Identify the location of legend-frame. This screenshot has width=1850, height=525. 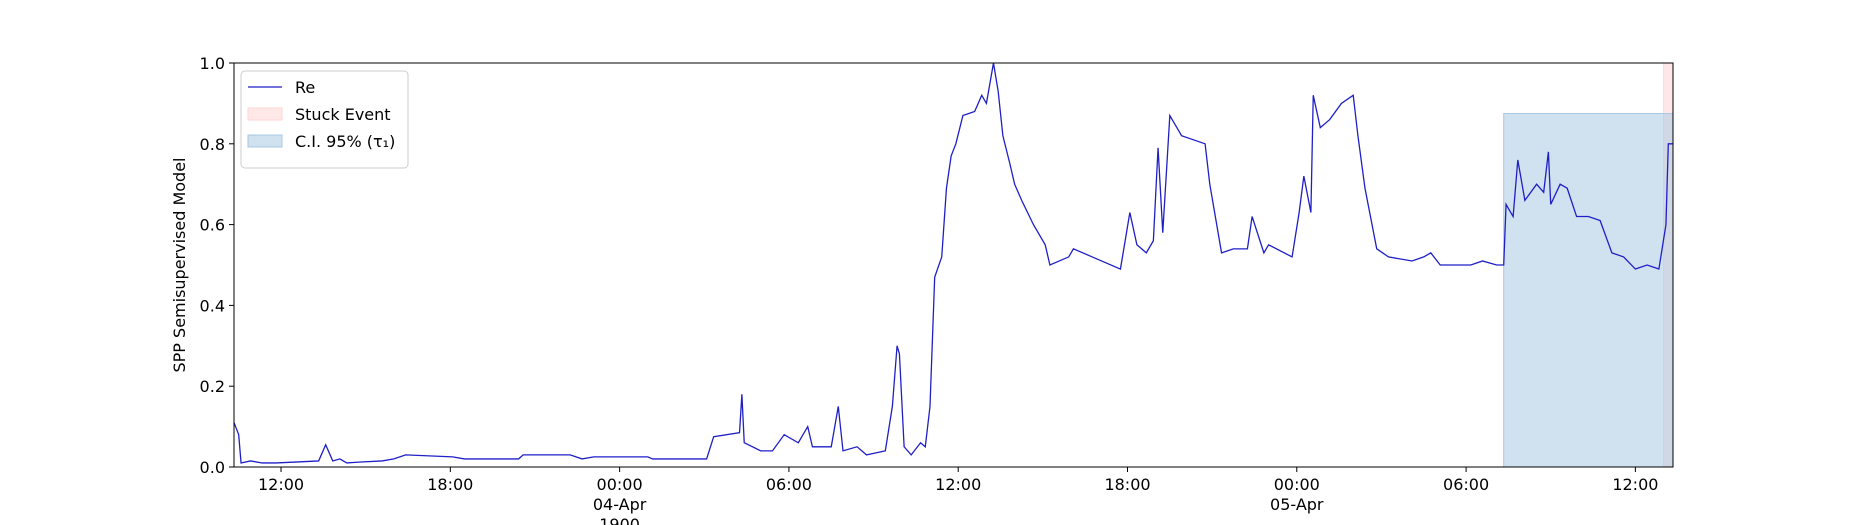
(324, 119).